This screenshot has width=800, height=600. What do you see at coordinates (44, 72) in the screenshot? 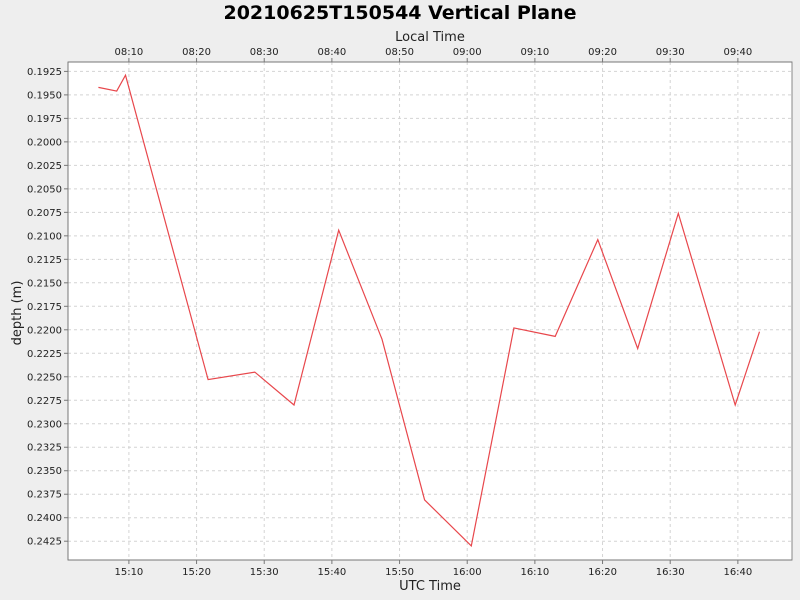
I see `y-tick-label: 0.1925` at bounding box center [44, 72].